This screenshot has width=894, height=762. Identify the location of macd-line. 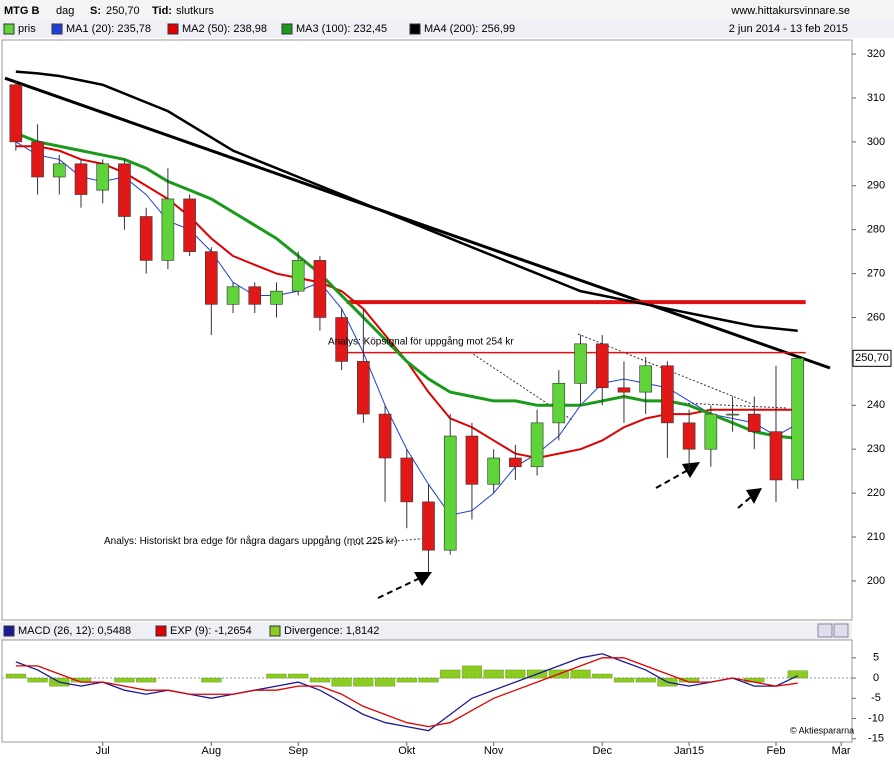
(406, 692).